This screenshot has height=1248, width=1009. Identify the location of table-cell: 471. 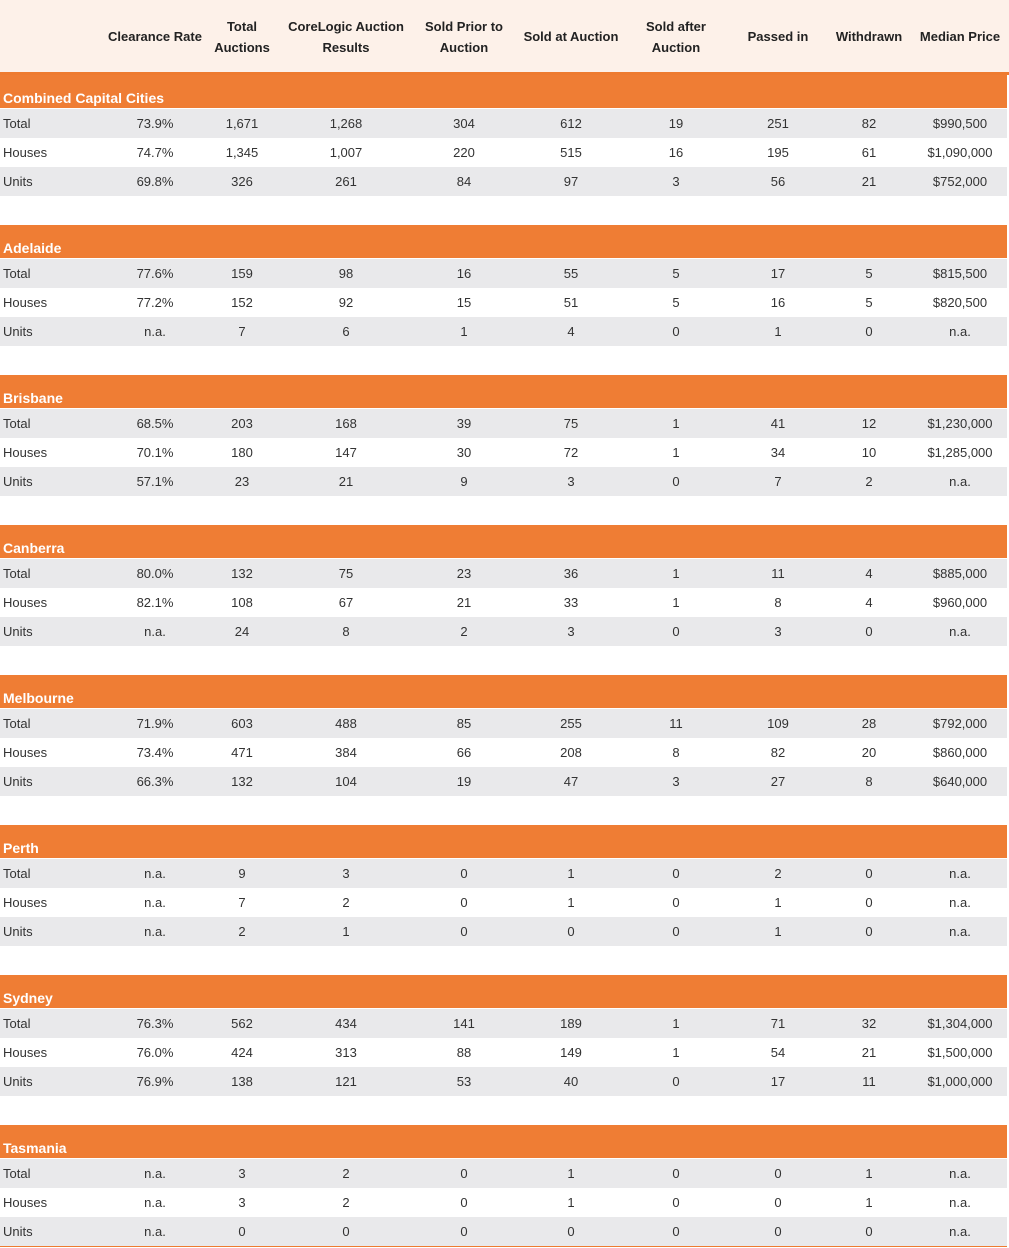
(242, 752).